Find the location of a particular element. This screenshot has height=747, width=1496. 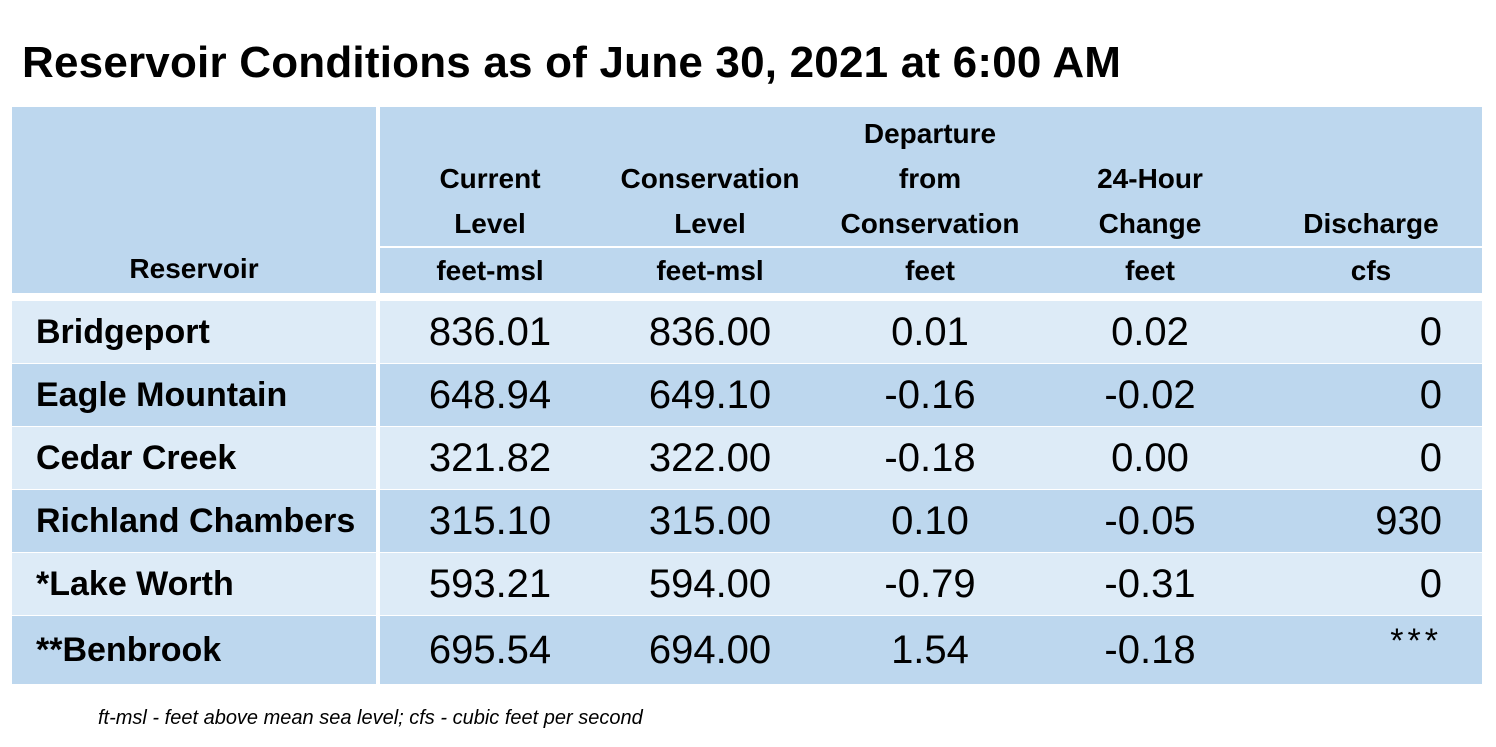

header-separator is located at coordinates (747, 297).